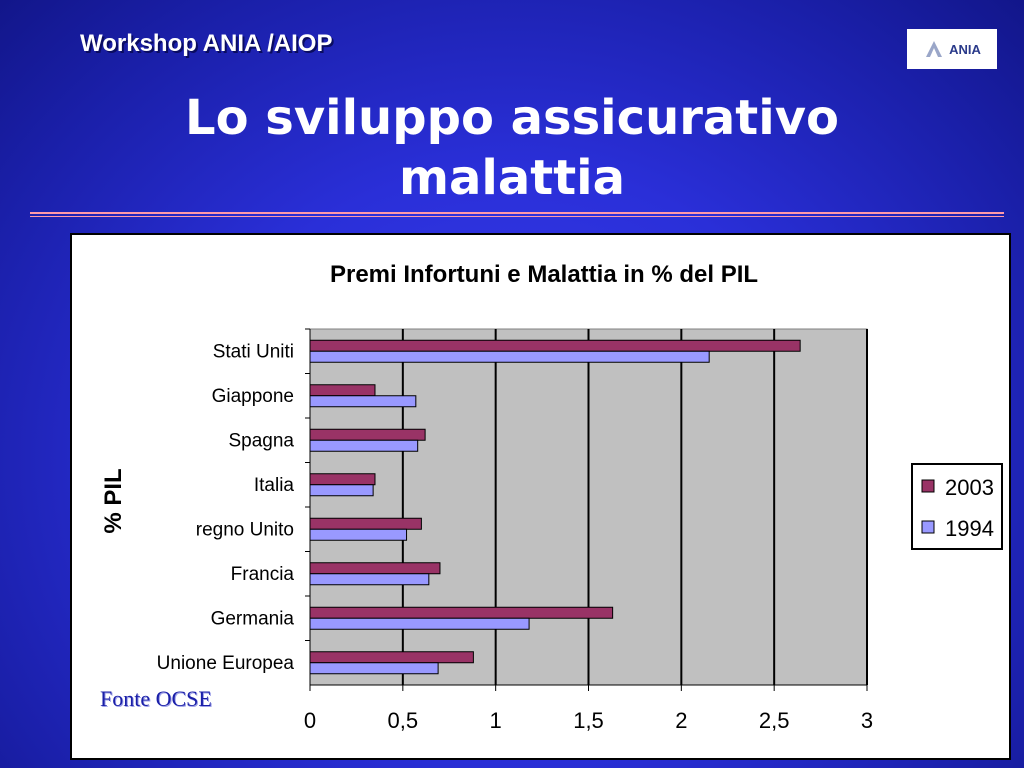 This screenshot has height=768, width=1024. I want to click on source-label: Fonte OCSE, so click(156, 698).